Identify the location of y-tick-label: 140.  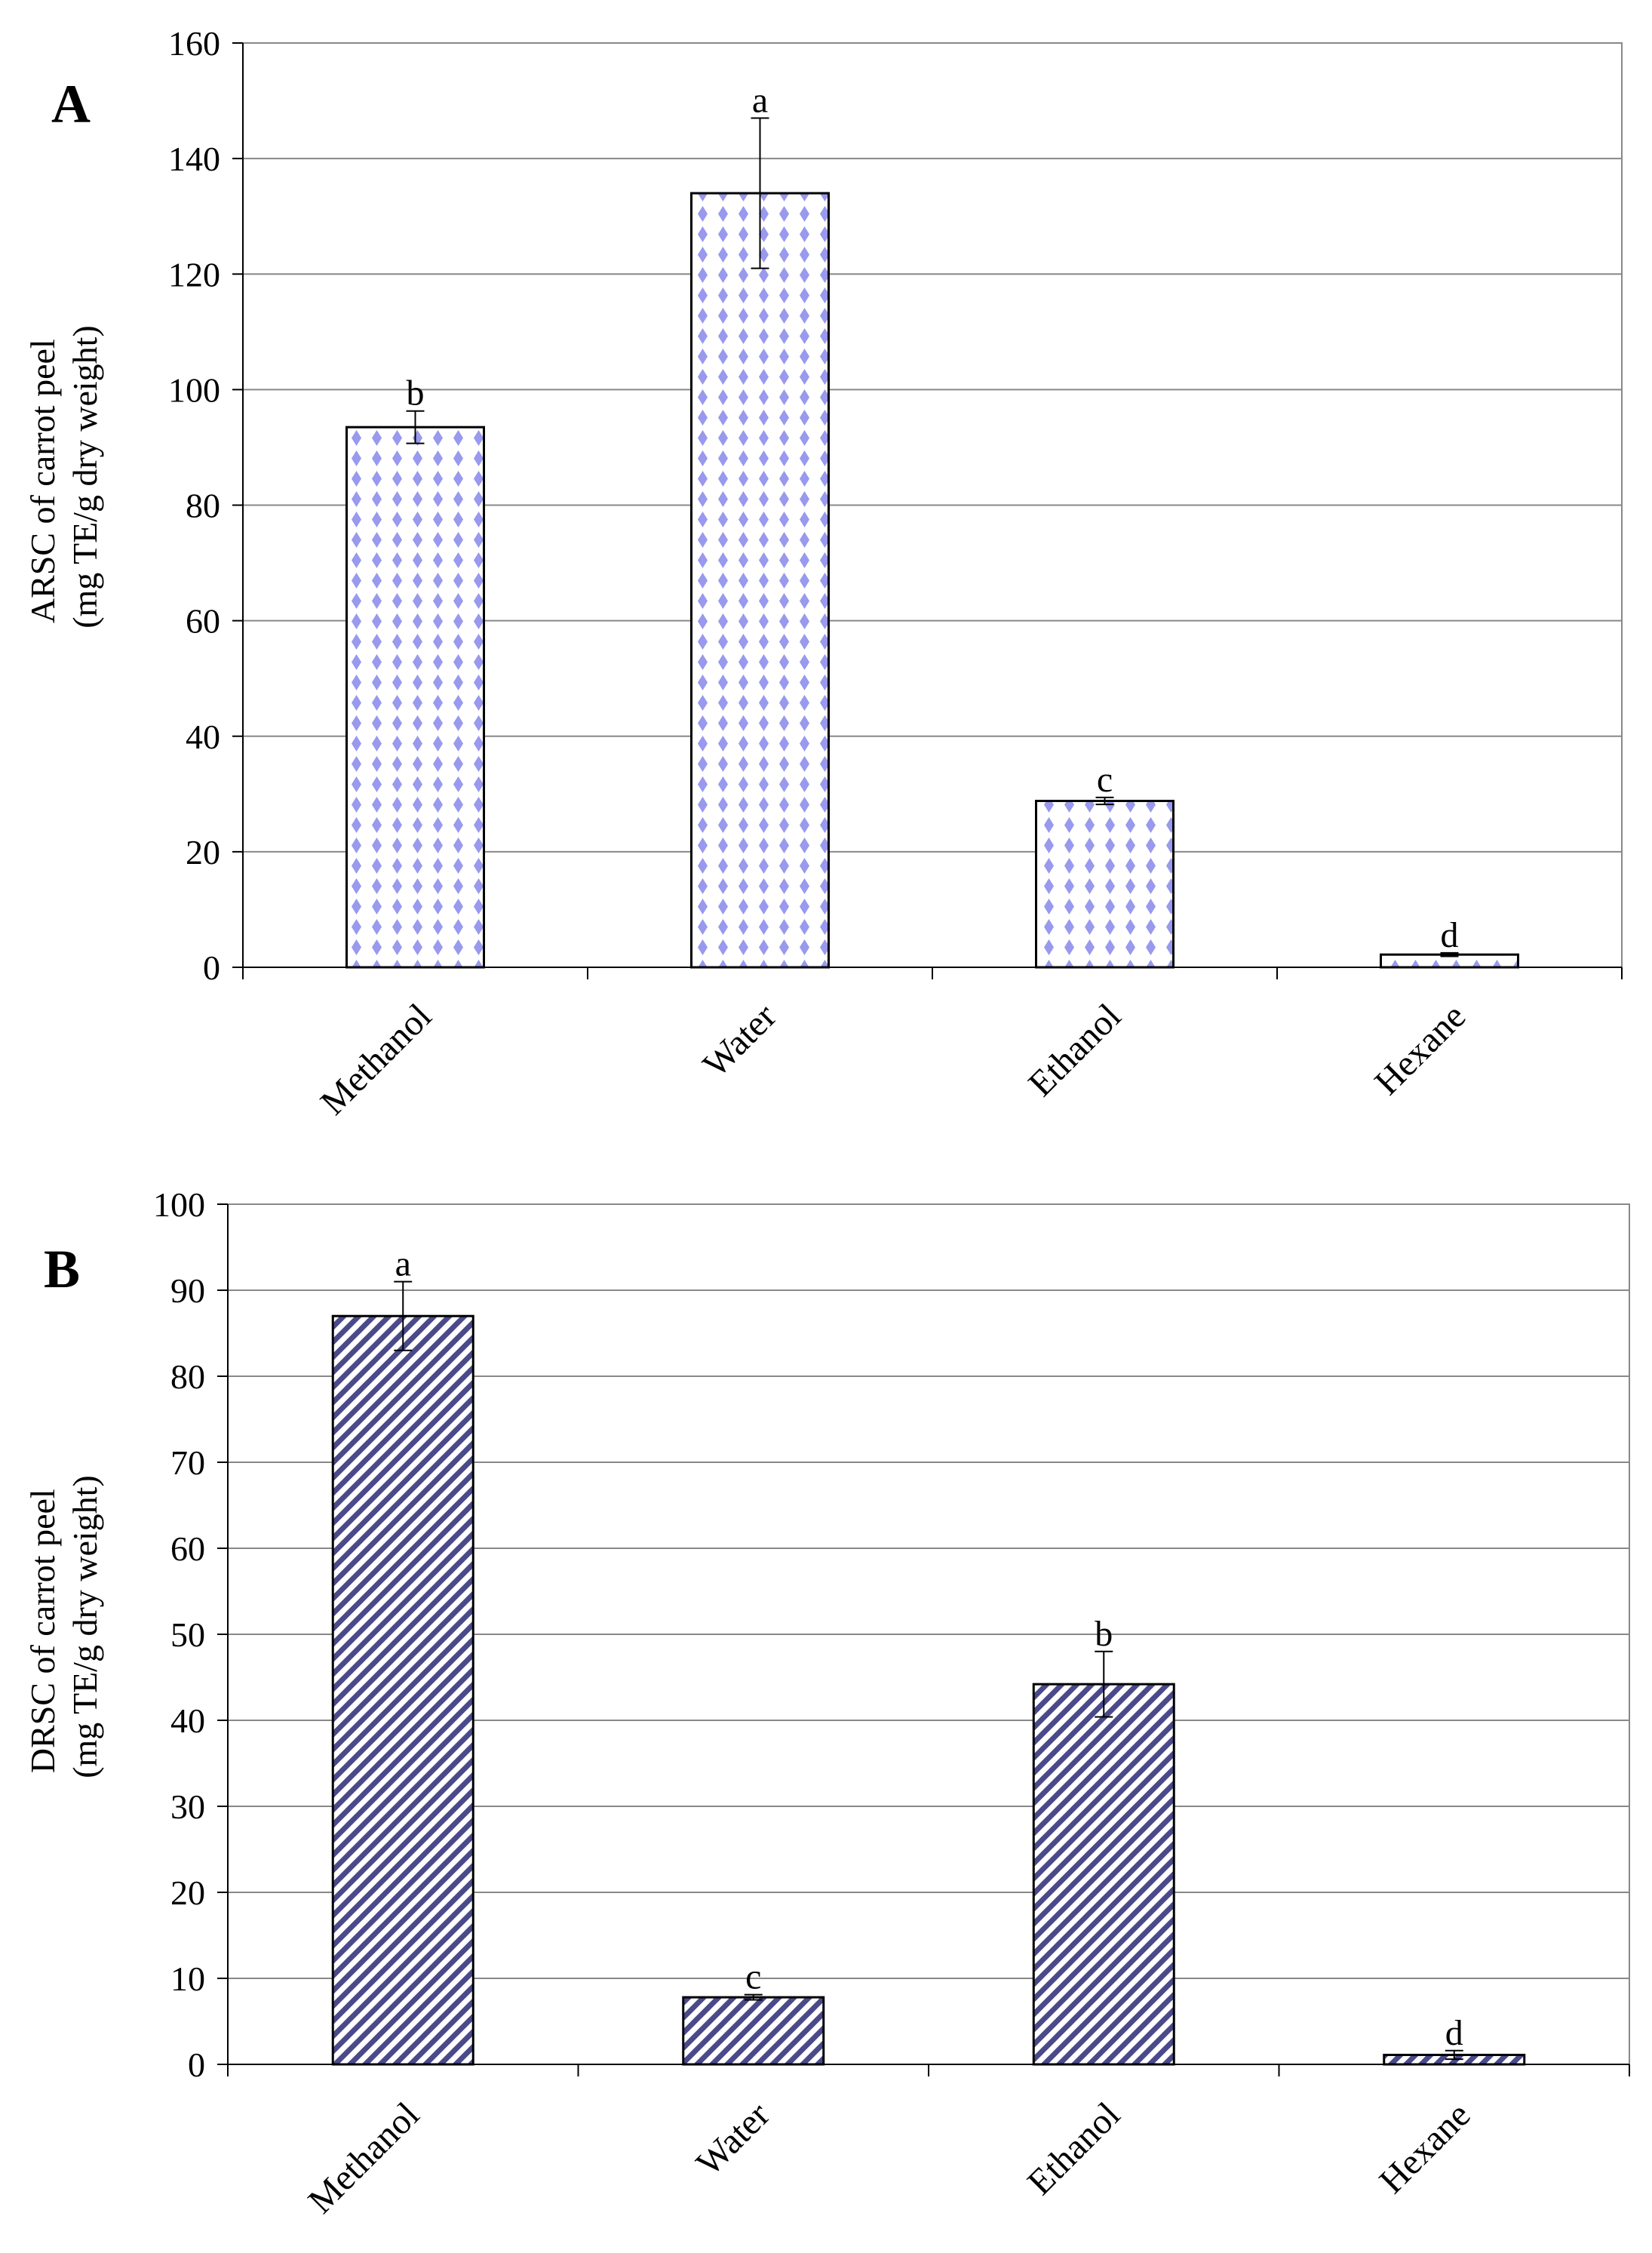
(194, 159).